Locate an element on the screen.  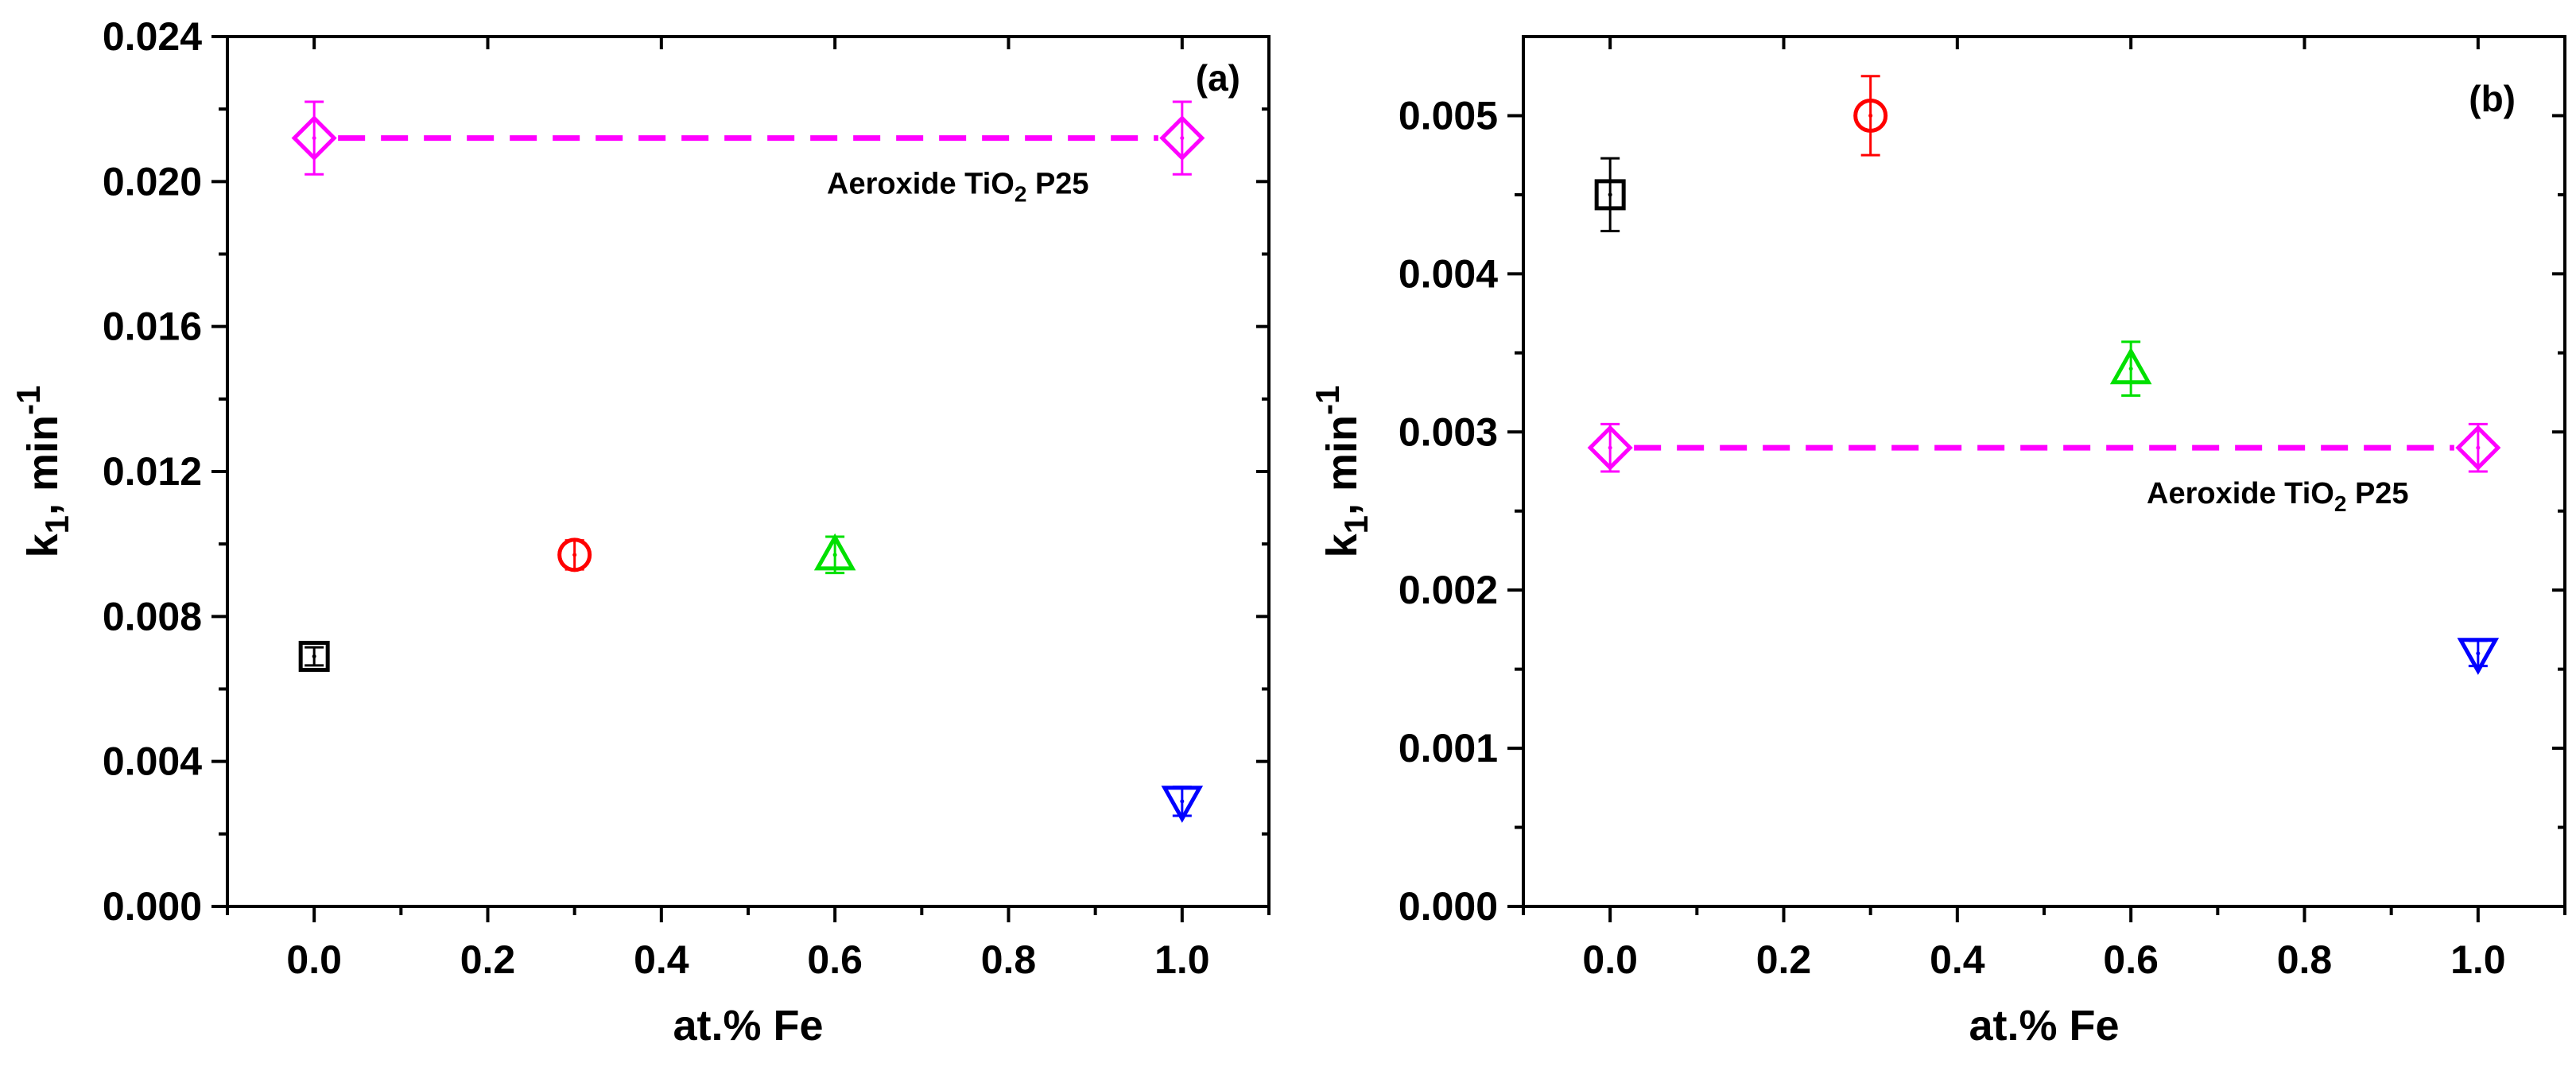
y-tick-label: 0.016 is located at coordinates (152, 327).